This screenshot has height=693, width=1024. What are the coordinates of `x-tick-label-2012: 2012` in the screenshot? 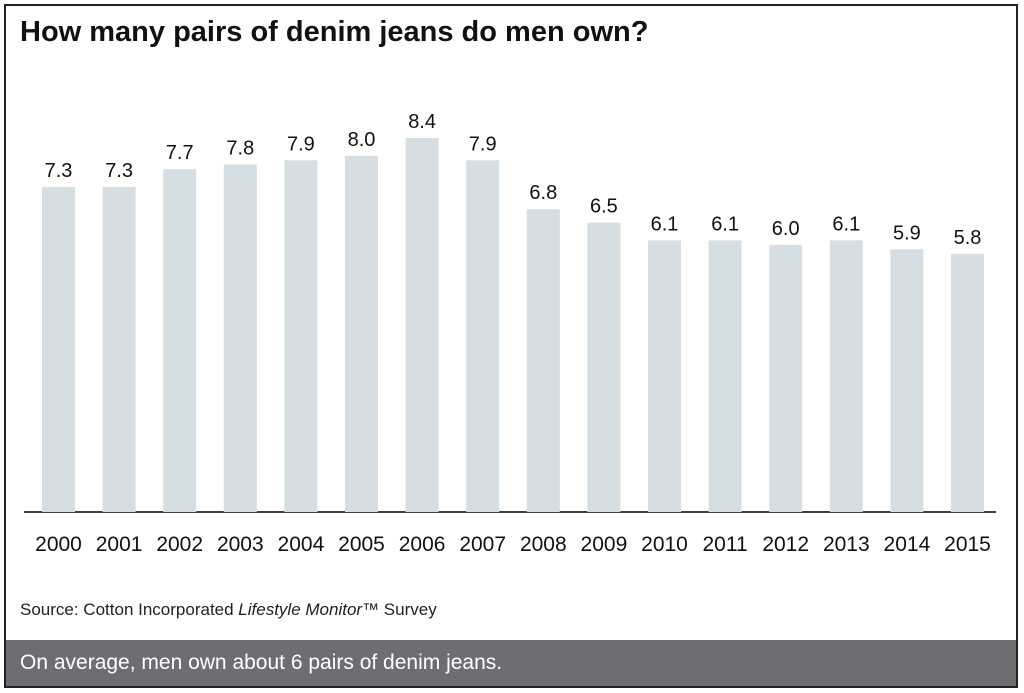 It's located at (785, 544).